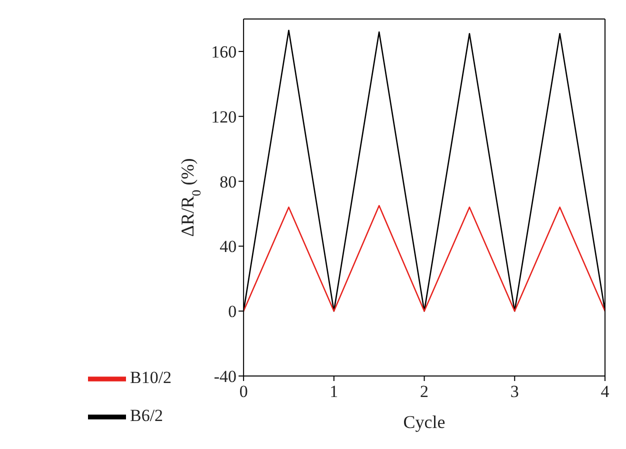  What do you see at coordinates (232, 312) in the screenshot?
I see `y-tick-label: 0` at bounding box center [232, 312].